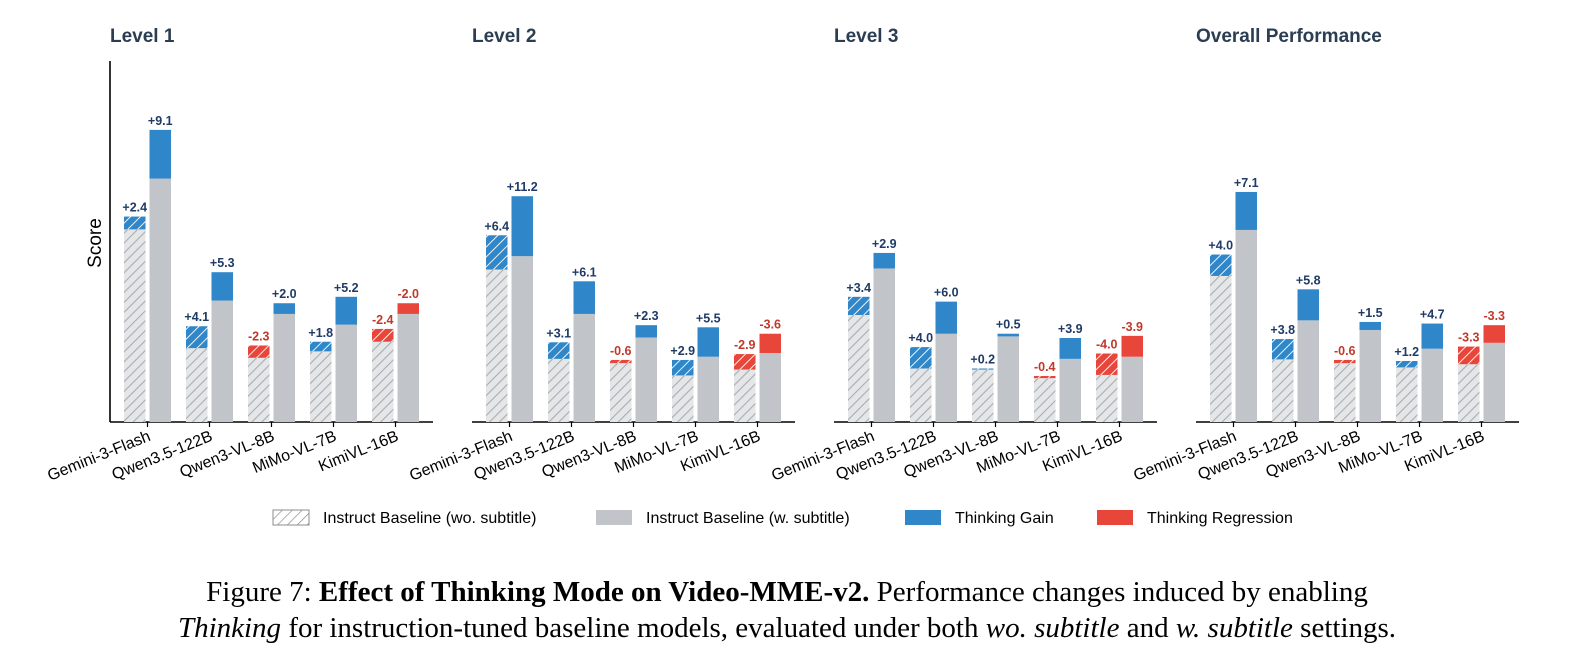 The height and width of the screenshot is (654, 1574). Describe the element at coordinates (946, 293) in the screenshot. I see `delta-label-w-qwen3-5-122b: +6.0` at that location.